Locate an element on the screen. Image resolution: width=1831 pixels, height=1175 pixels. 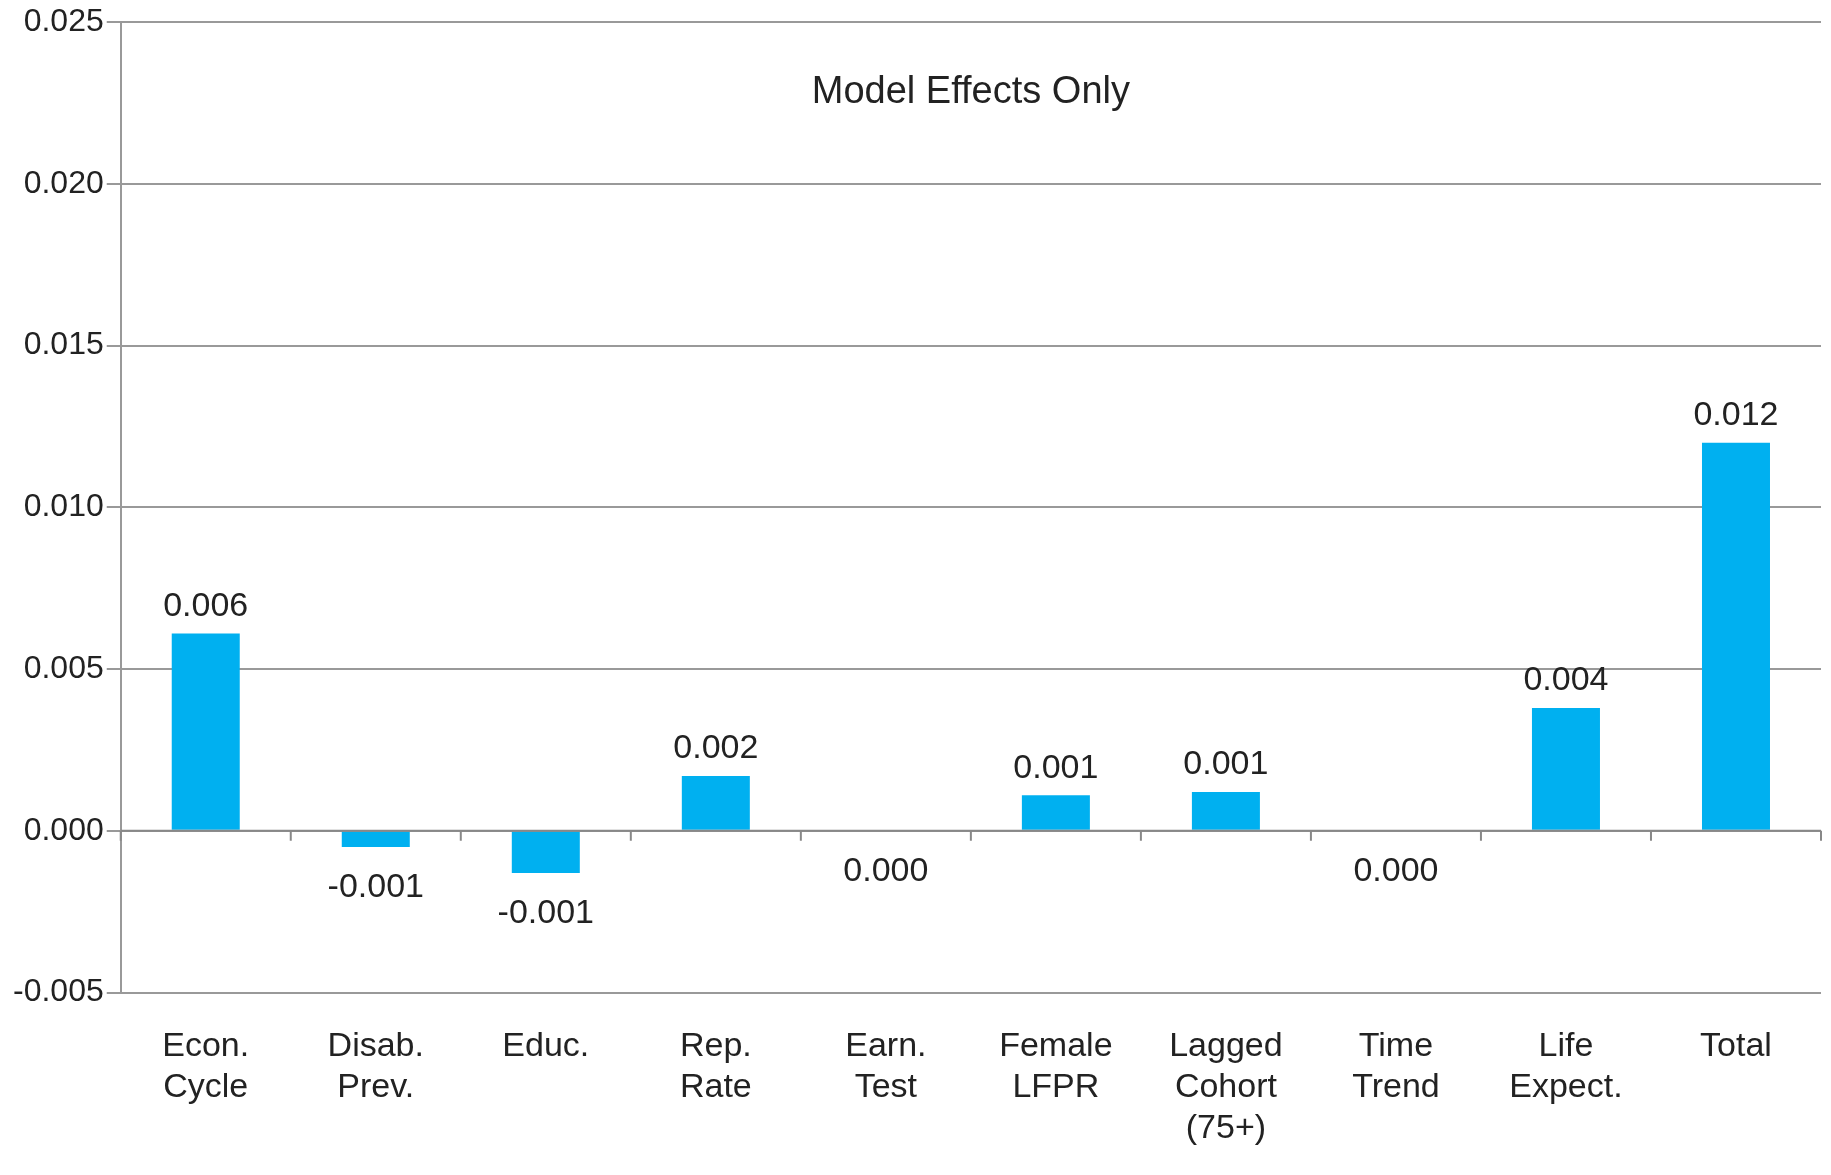
x-tick-label: Life Expect. is located at coordinates (1566, 1065).